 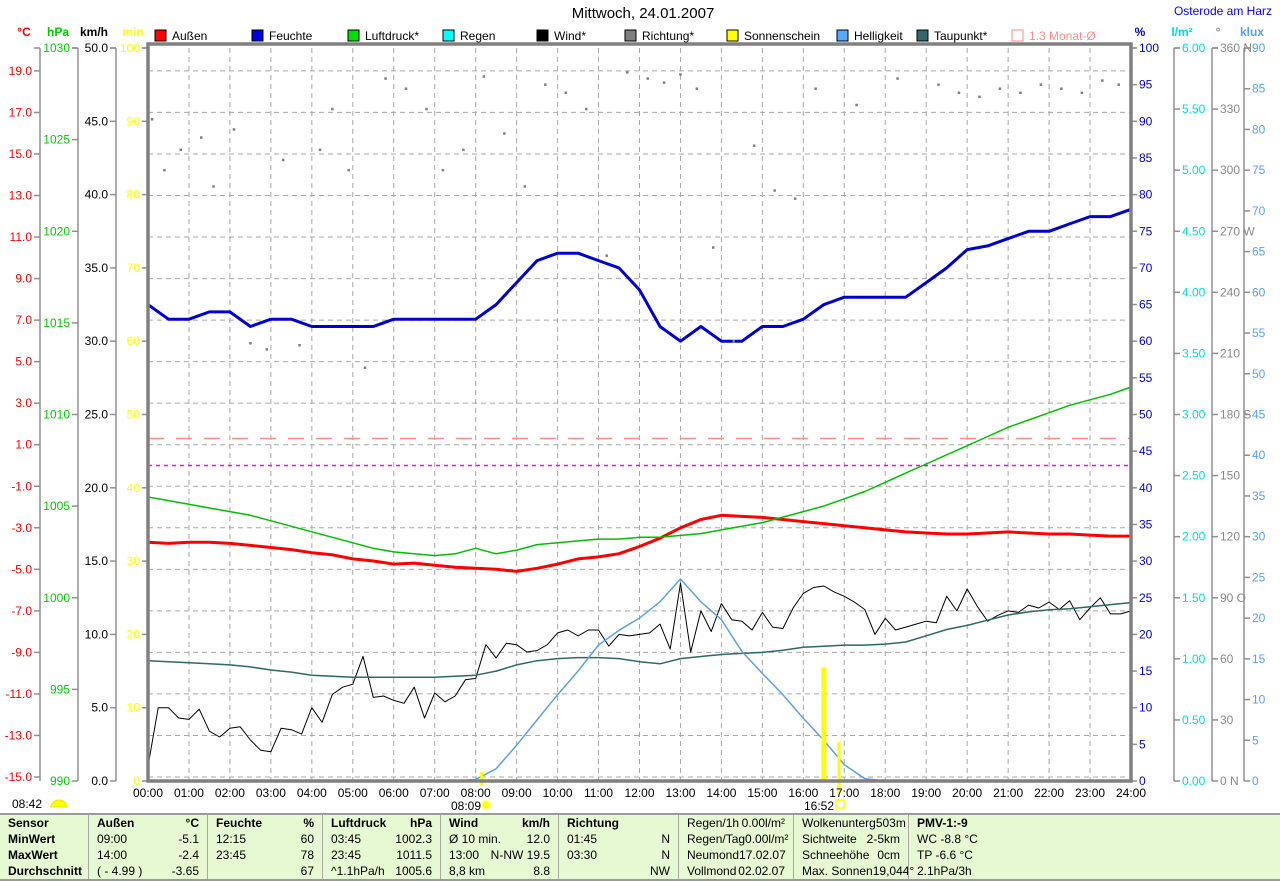 I want to click on table-row: Luftdruck hPa, so click(x=381, y=823).